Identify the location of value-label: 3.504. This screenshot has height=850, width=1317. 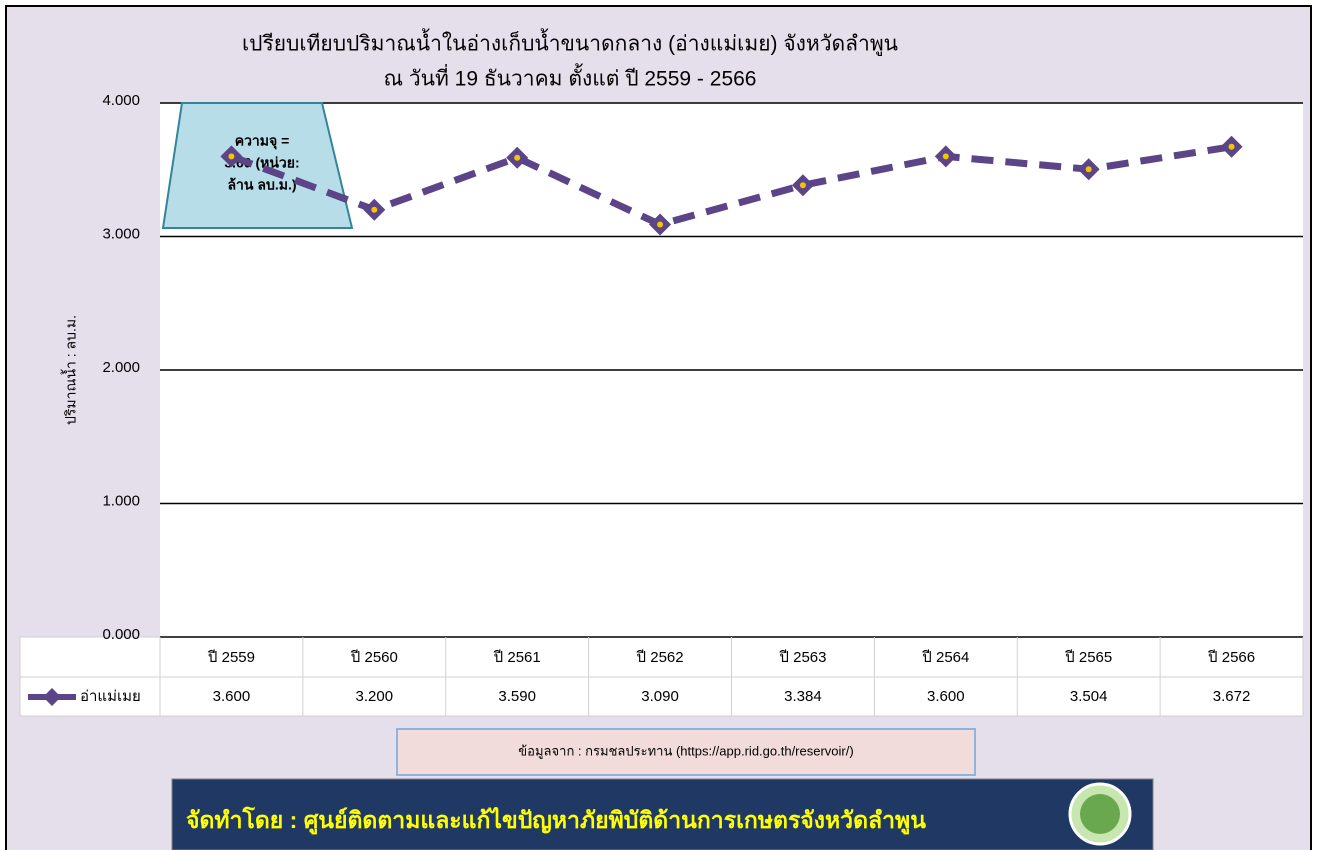
(1089, 696).